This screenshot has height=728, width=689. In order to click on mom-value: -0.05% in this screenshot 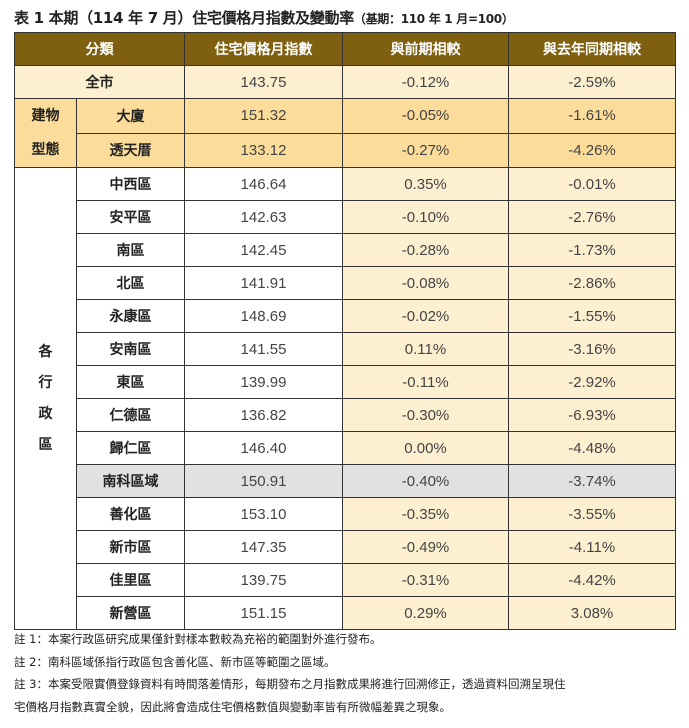, I will do `click(425, 116)`.